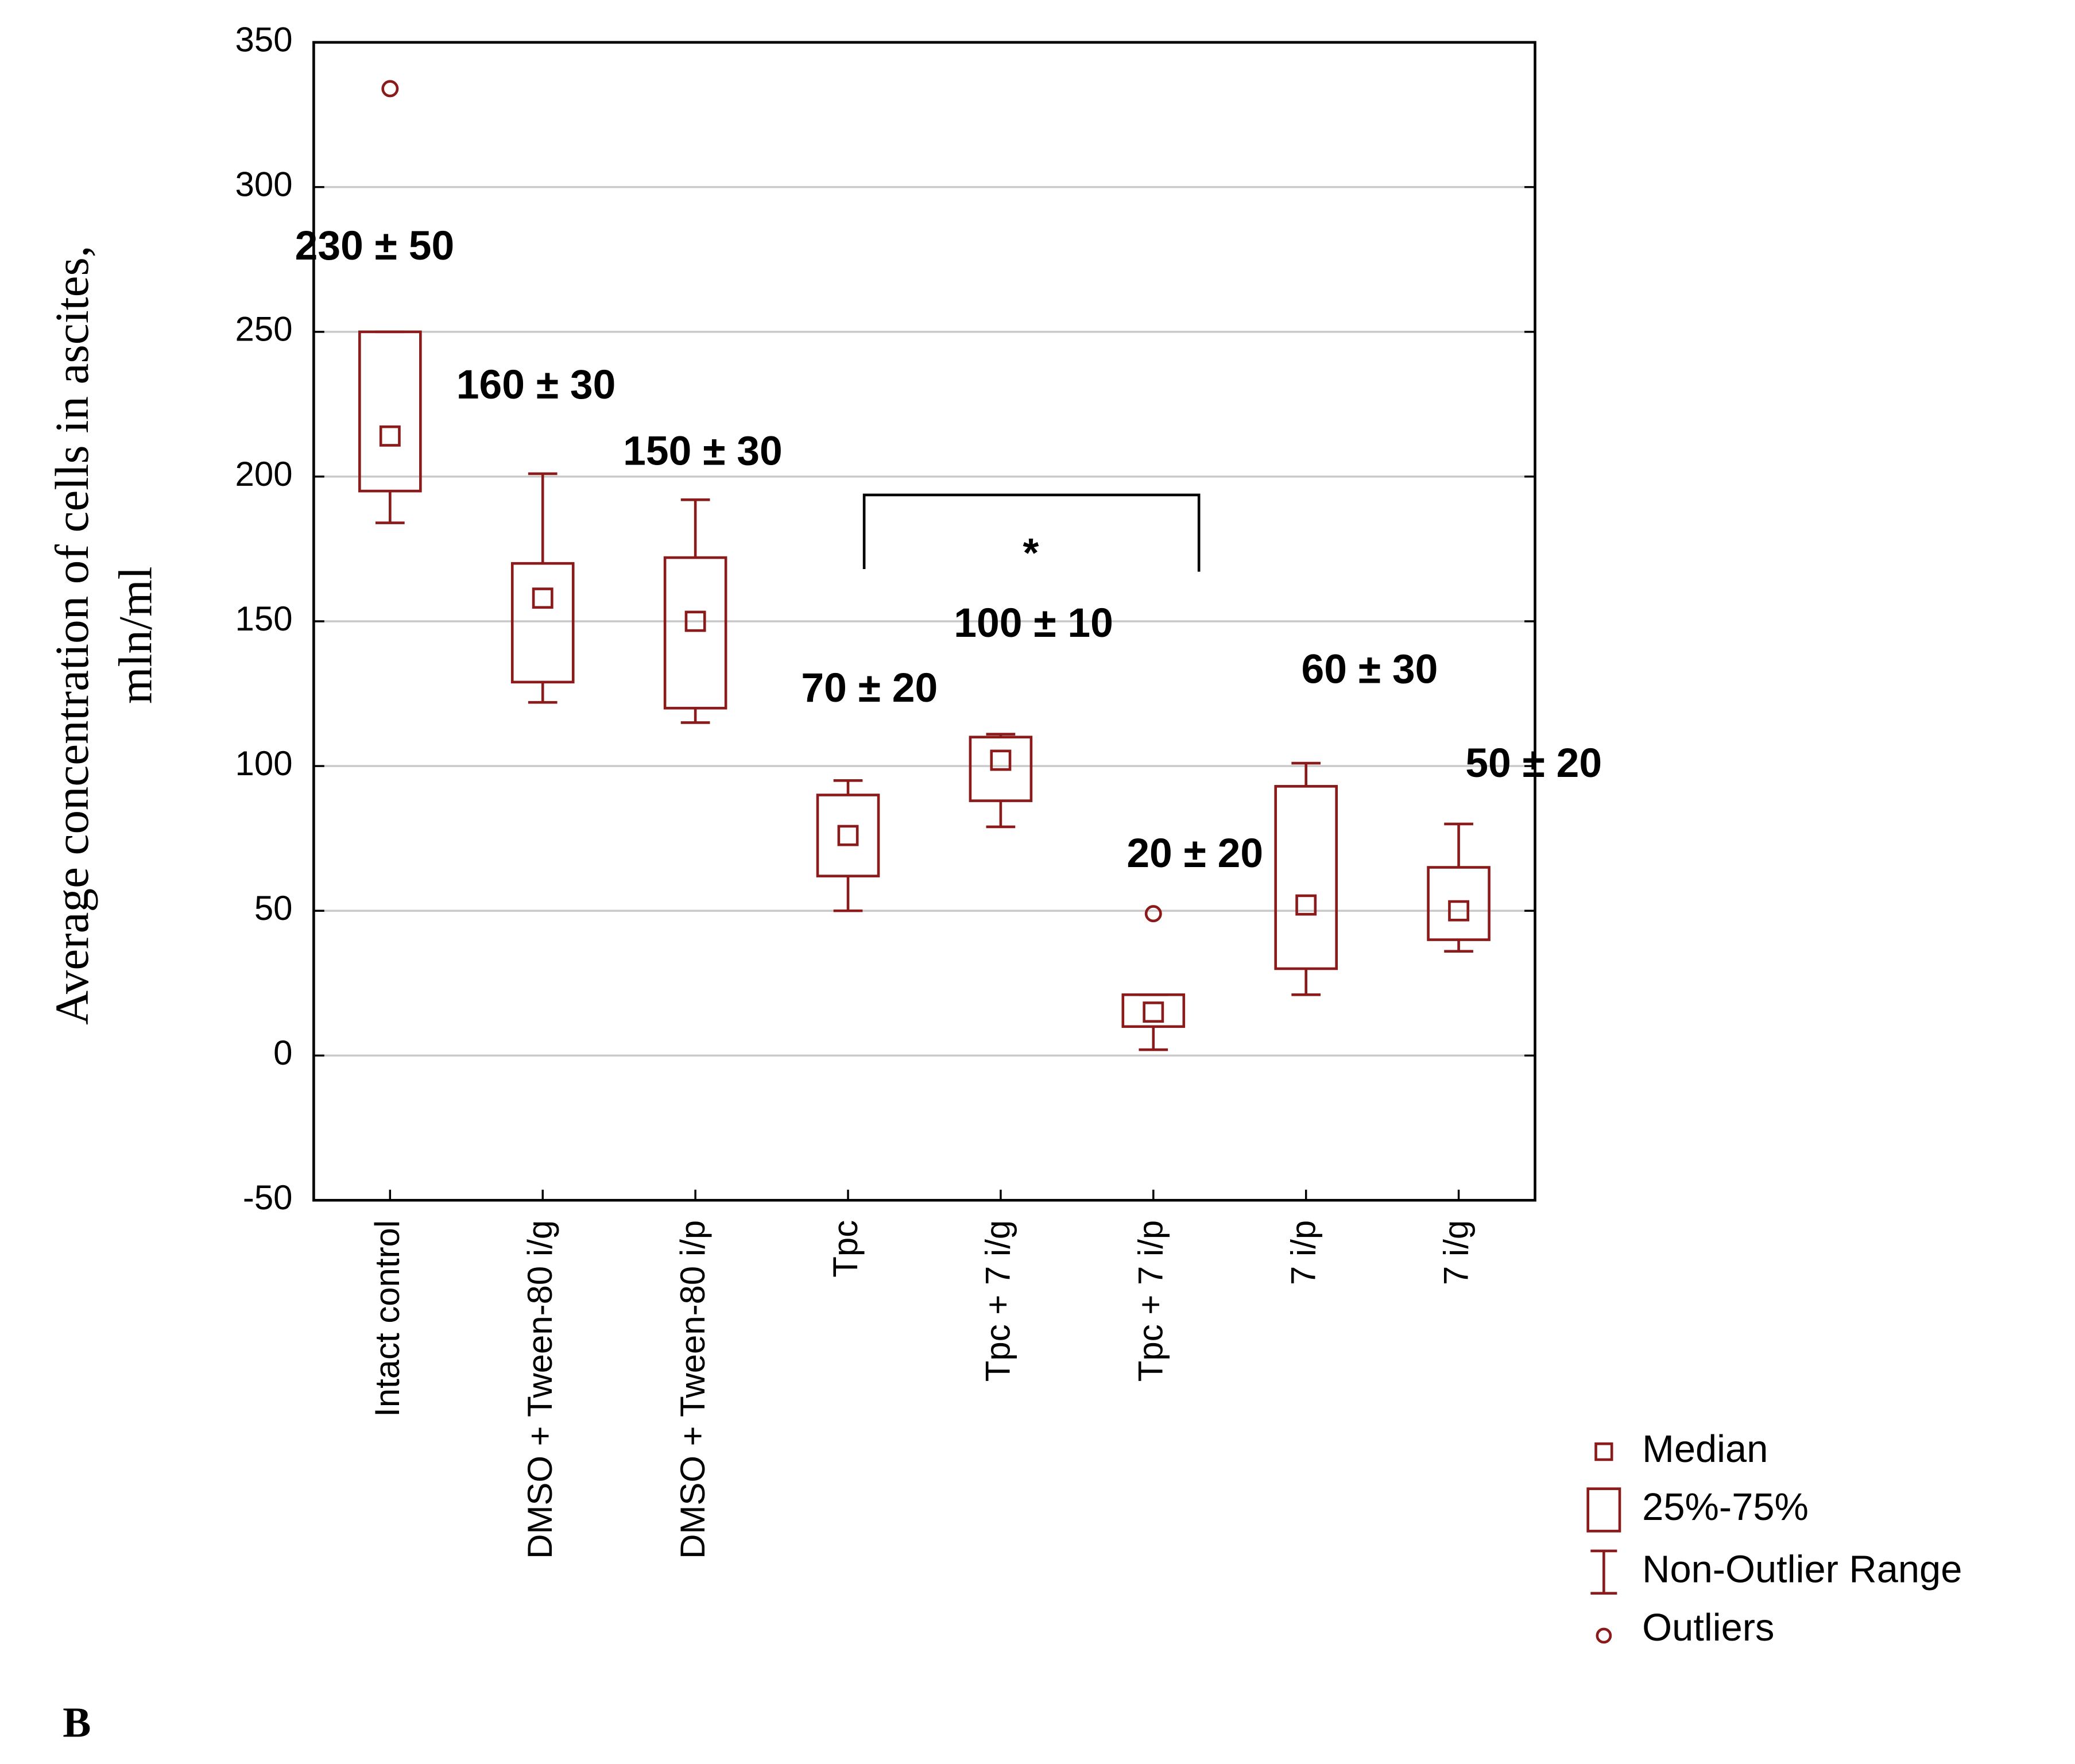  I want to click on y-tick-label: 350, so click(264, 40).